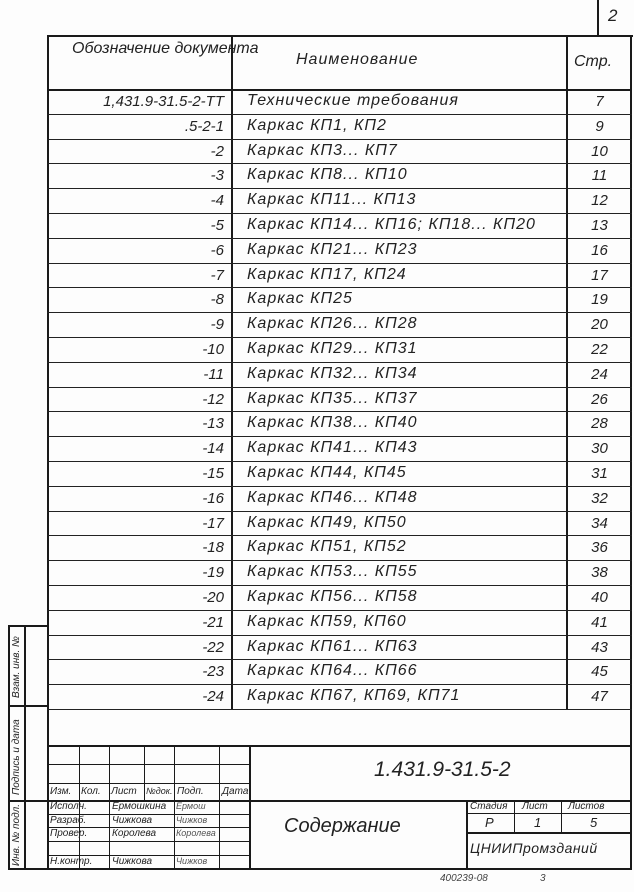  What do you see at coordinates (213, 498) in the screenshot?
I see `row-designation: -16` at bounding box center [213, 498].